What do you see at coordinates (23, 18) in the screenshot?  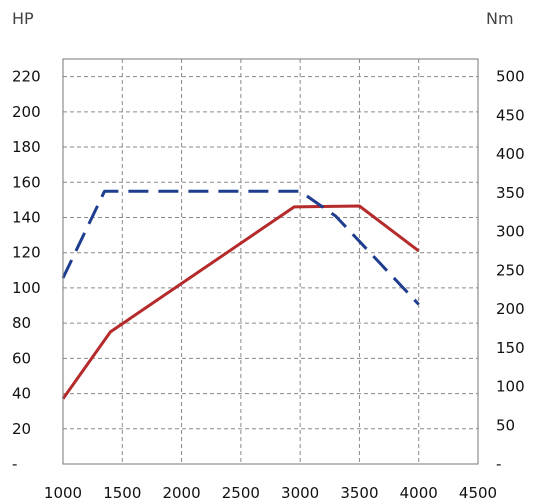 I see `left-axis-unit: HP` at bounding box center [23, 18].